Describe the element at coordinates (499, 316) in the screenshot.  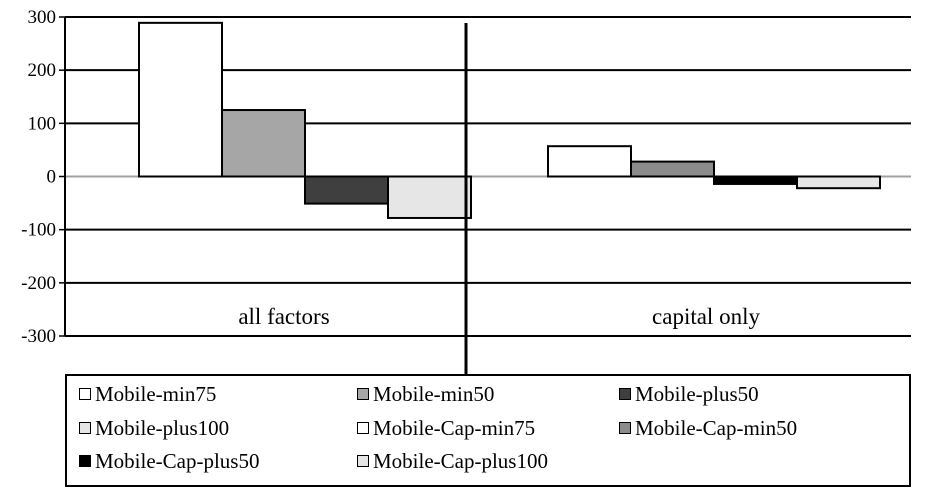
I see `category-labels: all factors capital only` at that location.